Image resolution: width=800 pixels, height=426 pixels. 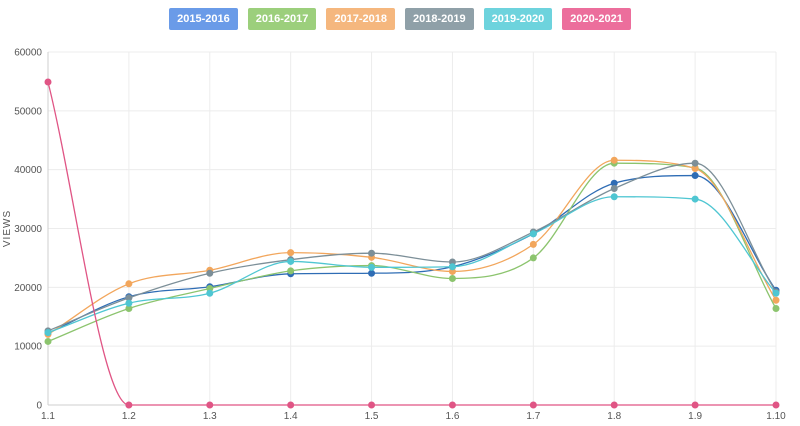 What do you see at coordinates (28, 288) in the screenshot?
I see `y-tick-label: 20000` at bounding box center [28, 288].